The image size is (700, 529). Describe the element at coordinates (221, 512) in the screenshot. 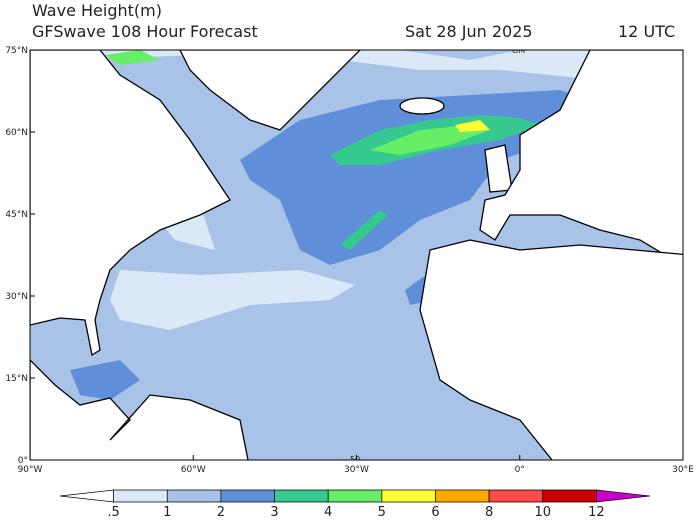

I see `colorbar-label: 2` at that location.